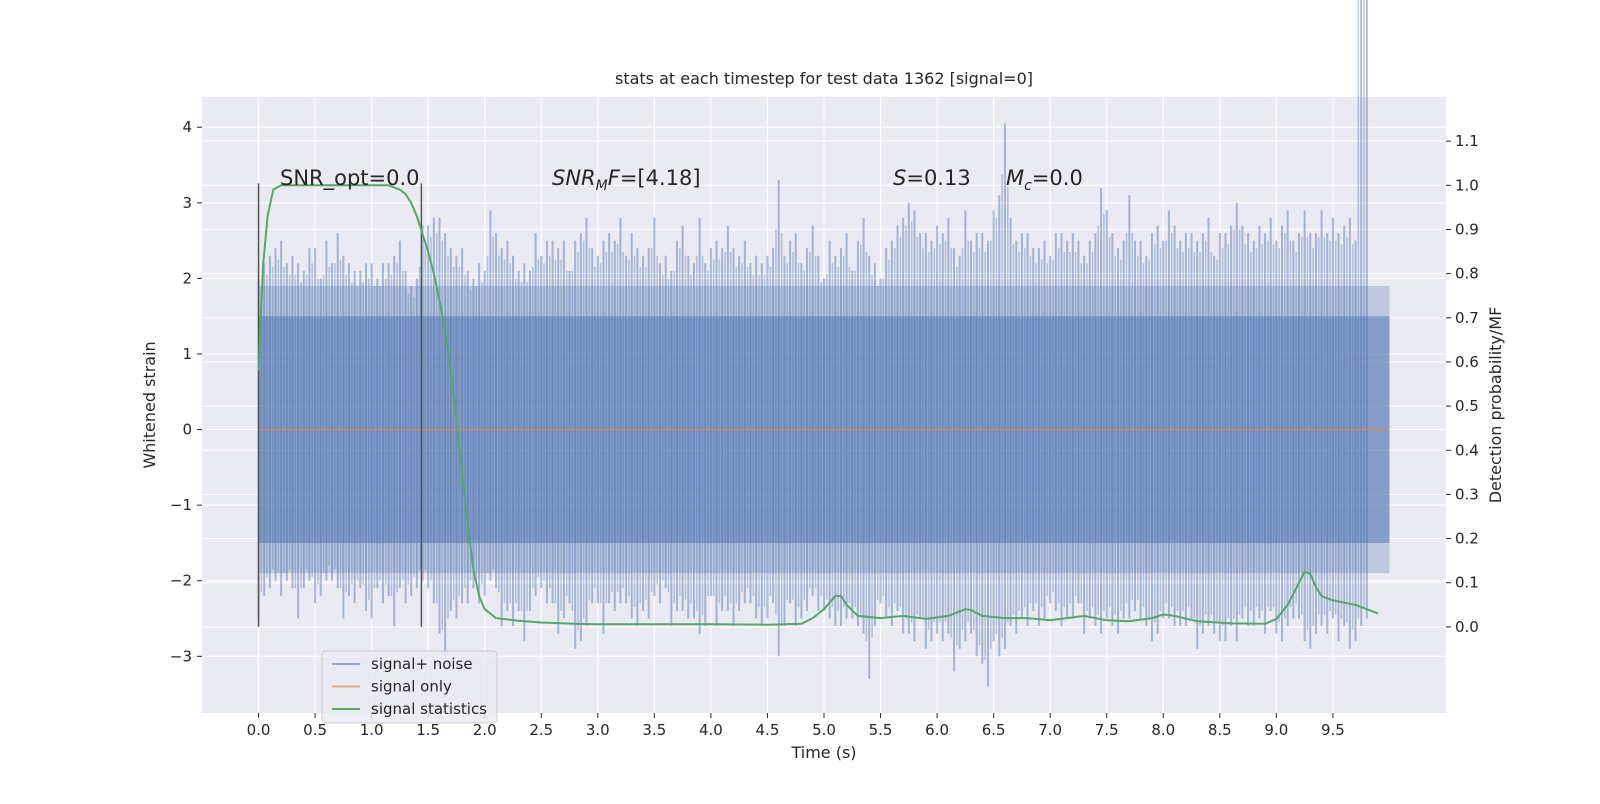 Image resolution: width=1600 pixels, height=804 pixels. What do you see at coordinates (614, 178) in the screenshot?
I see `annotation-snr-mf-var2: F` at bounding box center [614, 178].